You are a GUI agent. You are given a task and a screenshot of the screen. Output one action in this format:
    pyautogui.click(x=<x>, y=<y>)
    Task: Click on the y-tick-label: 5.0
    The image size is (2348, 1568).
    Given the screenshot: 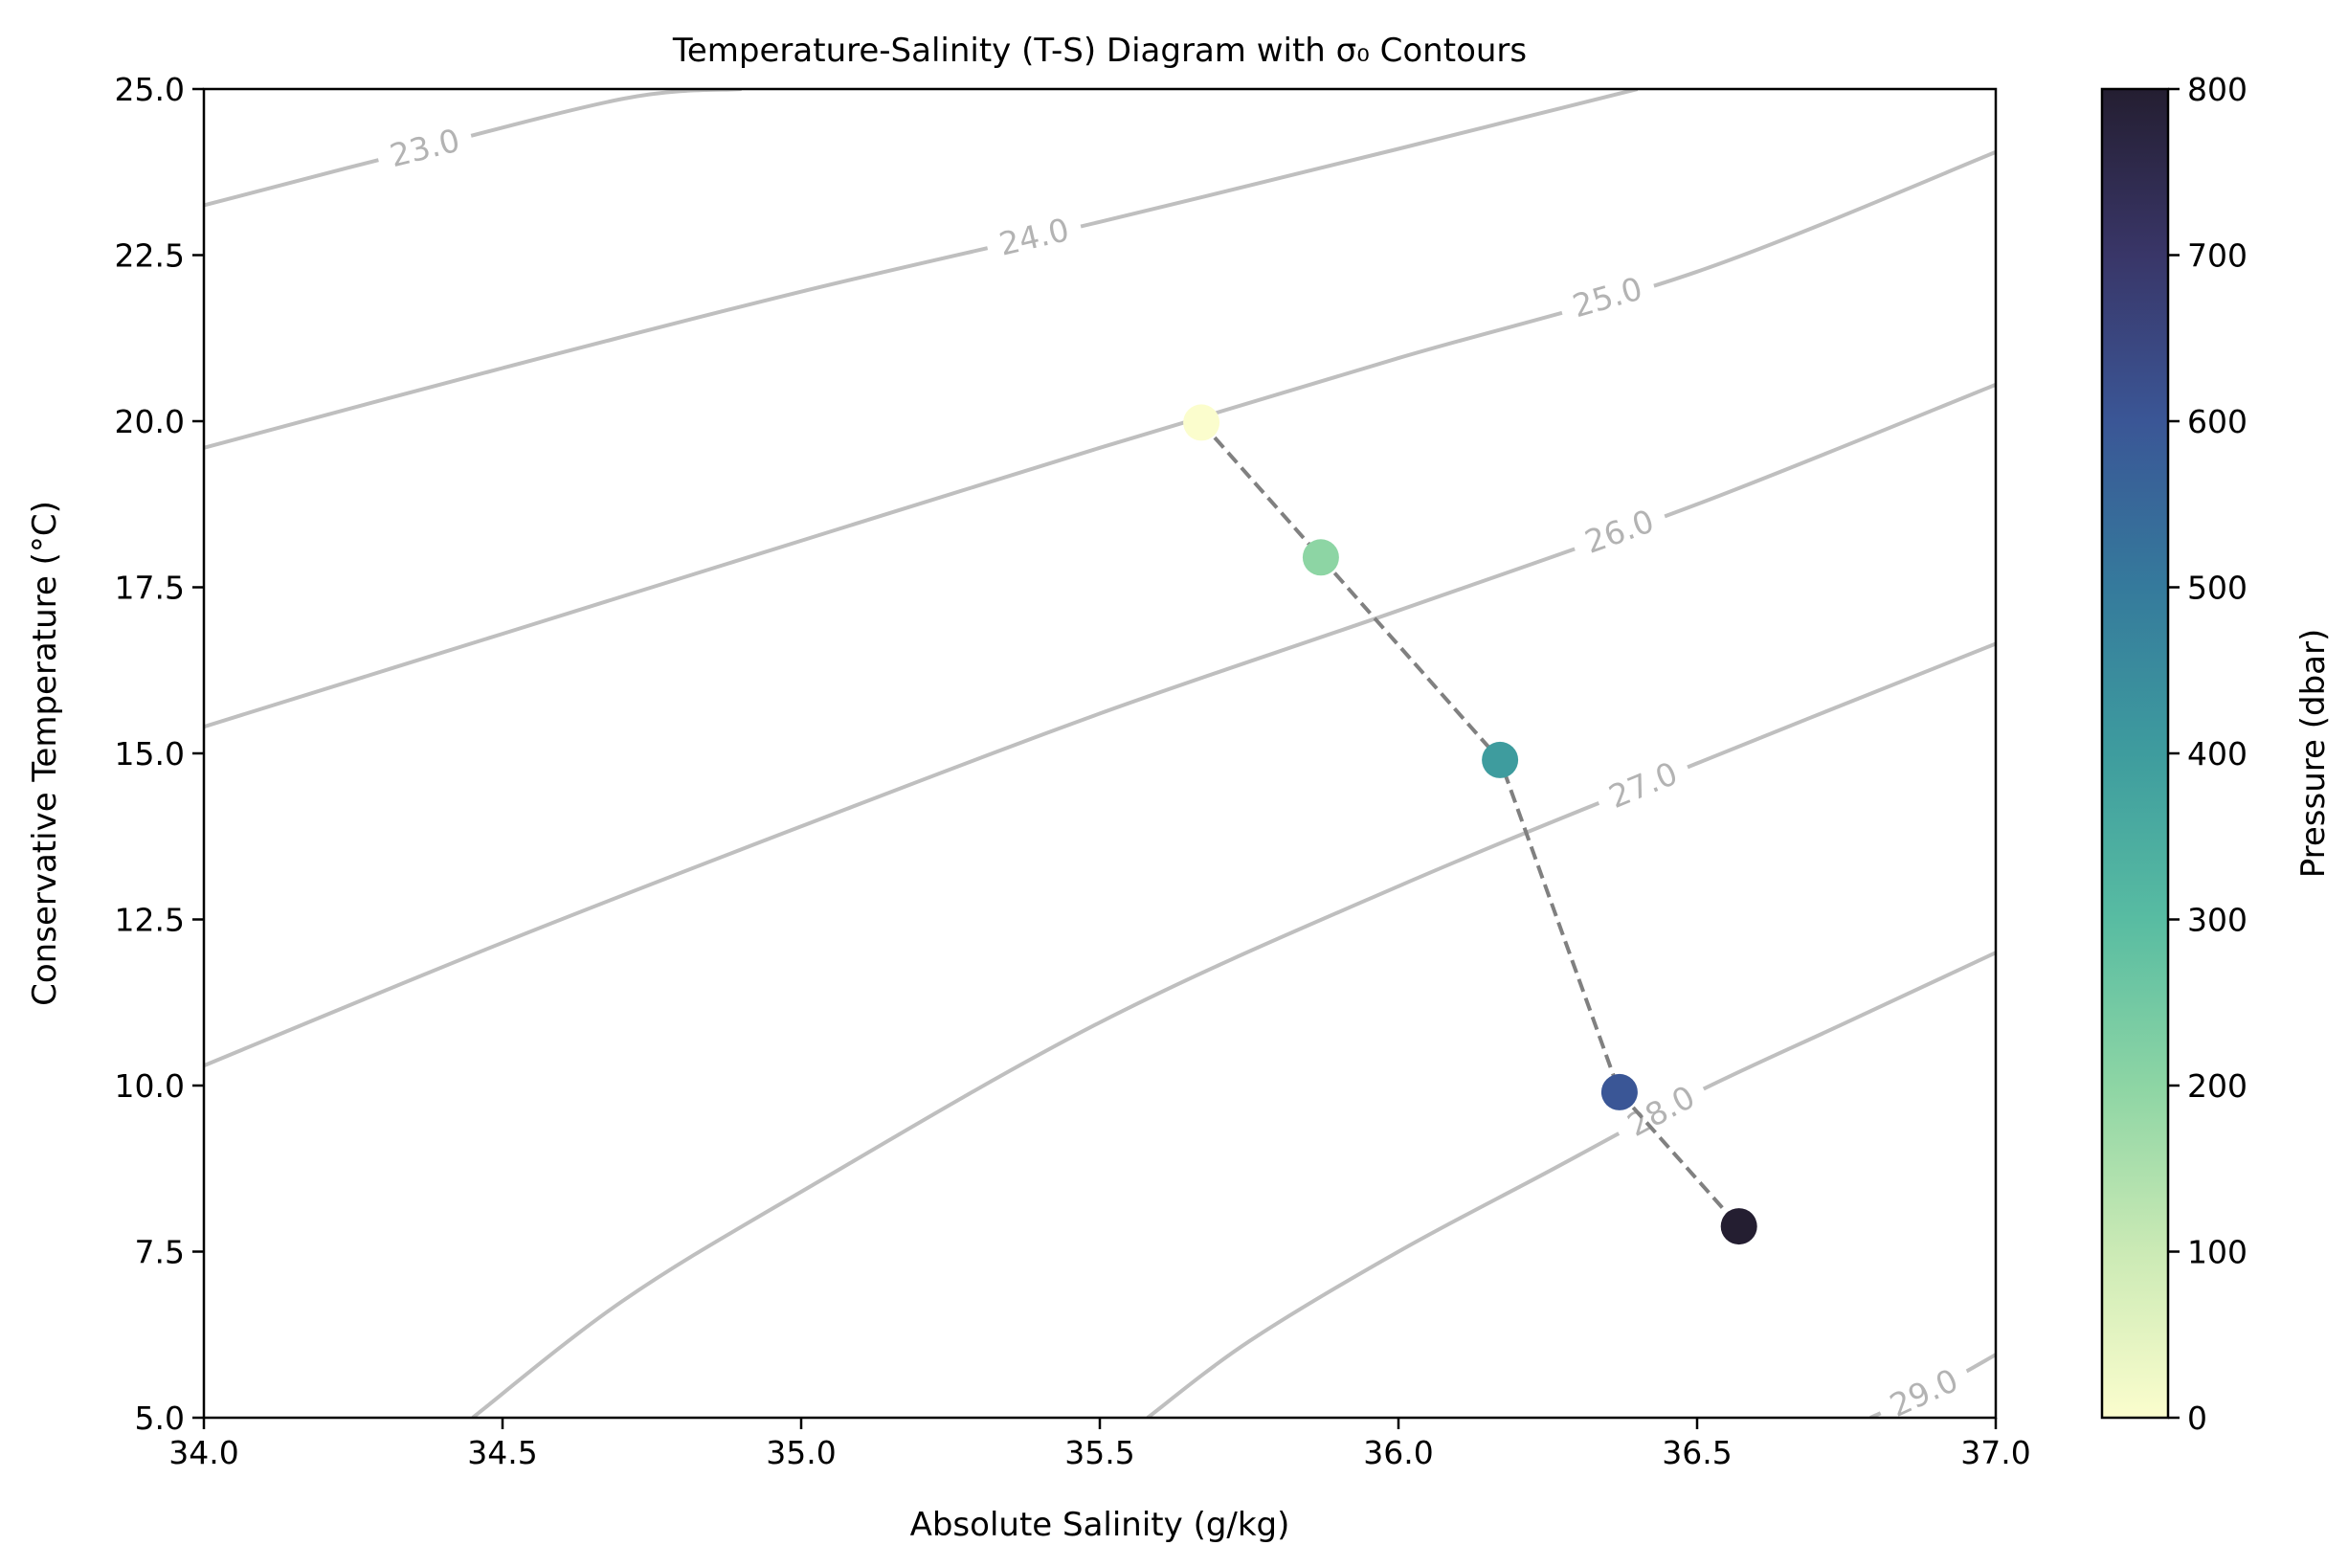 What is the action you would take?
    pyautogui.click(x=160, y=1418)
    